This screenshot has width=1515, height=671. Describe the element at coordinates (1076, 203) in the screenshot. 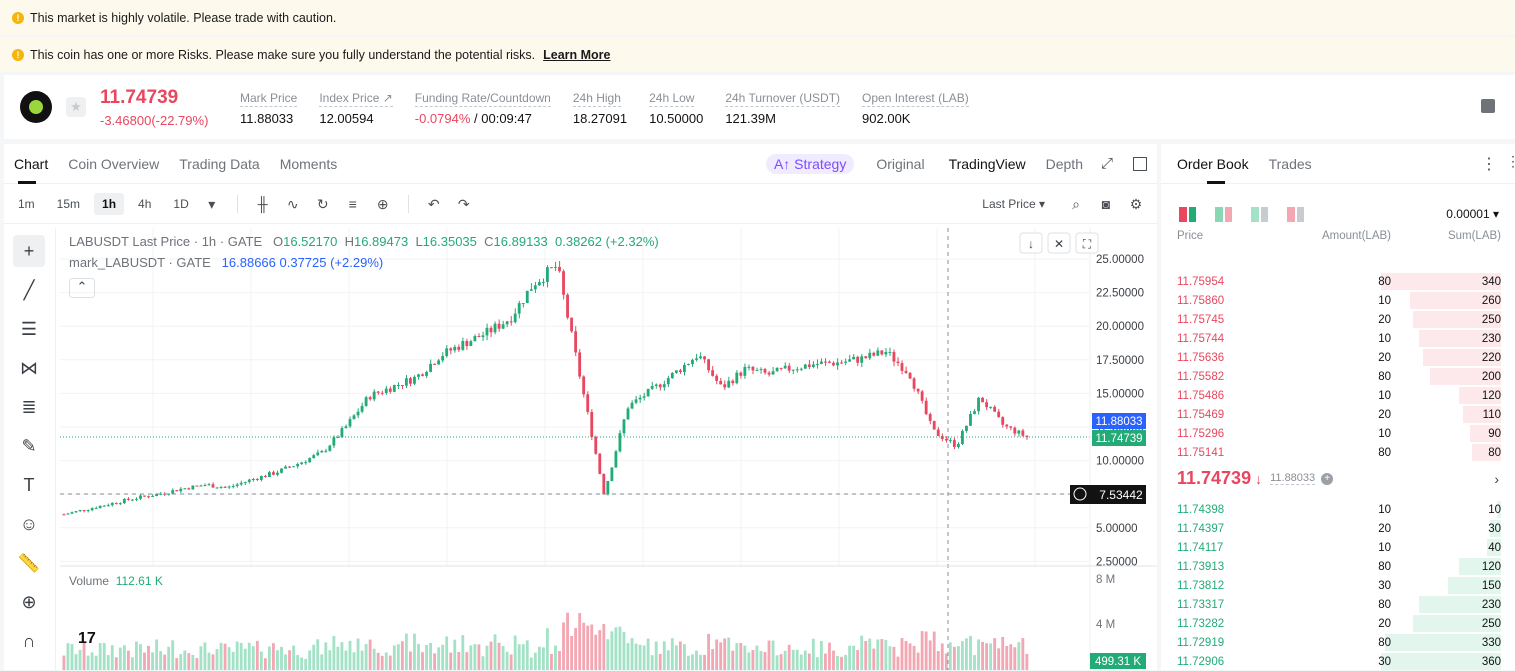

I see `search-icon: ⌕` at that location.